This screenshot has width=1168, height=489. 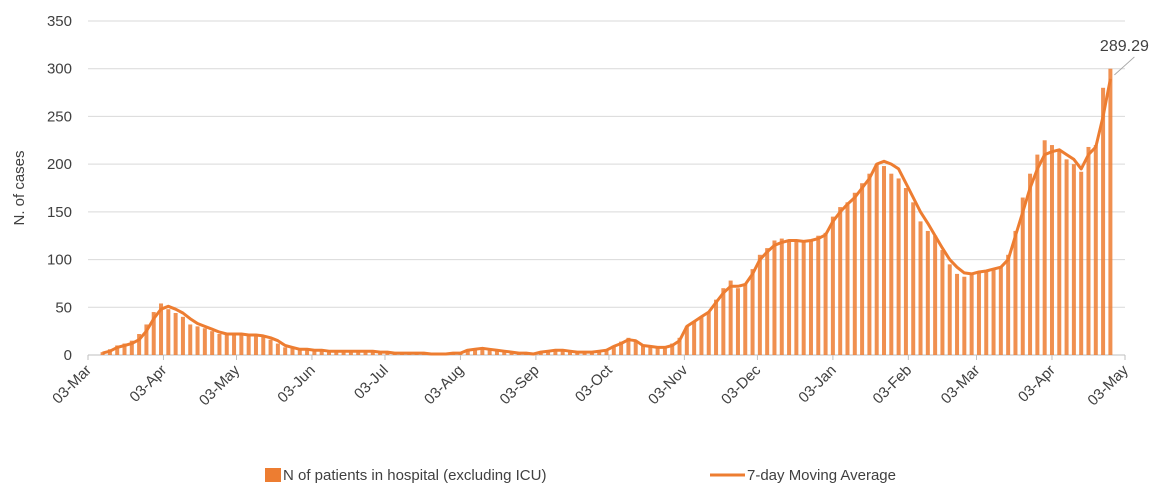 What do you see at coordinates (741, 384) in the screenshot?
I see `x-tick-label: 03-Dec` at bounding box center [741, 384].